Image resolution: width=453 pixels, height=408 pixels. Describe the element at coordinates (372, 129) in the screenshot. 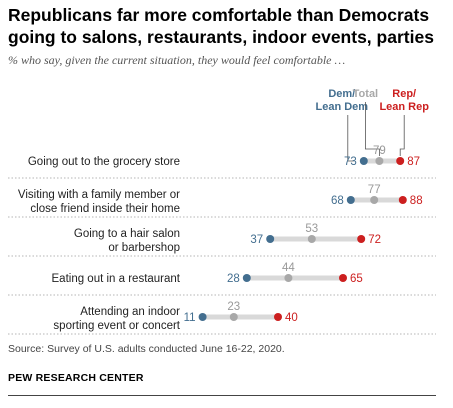

I see `legend-total-leader` at that location.